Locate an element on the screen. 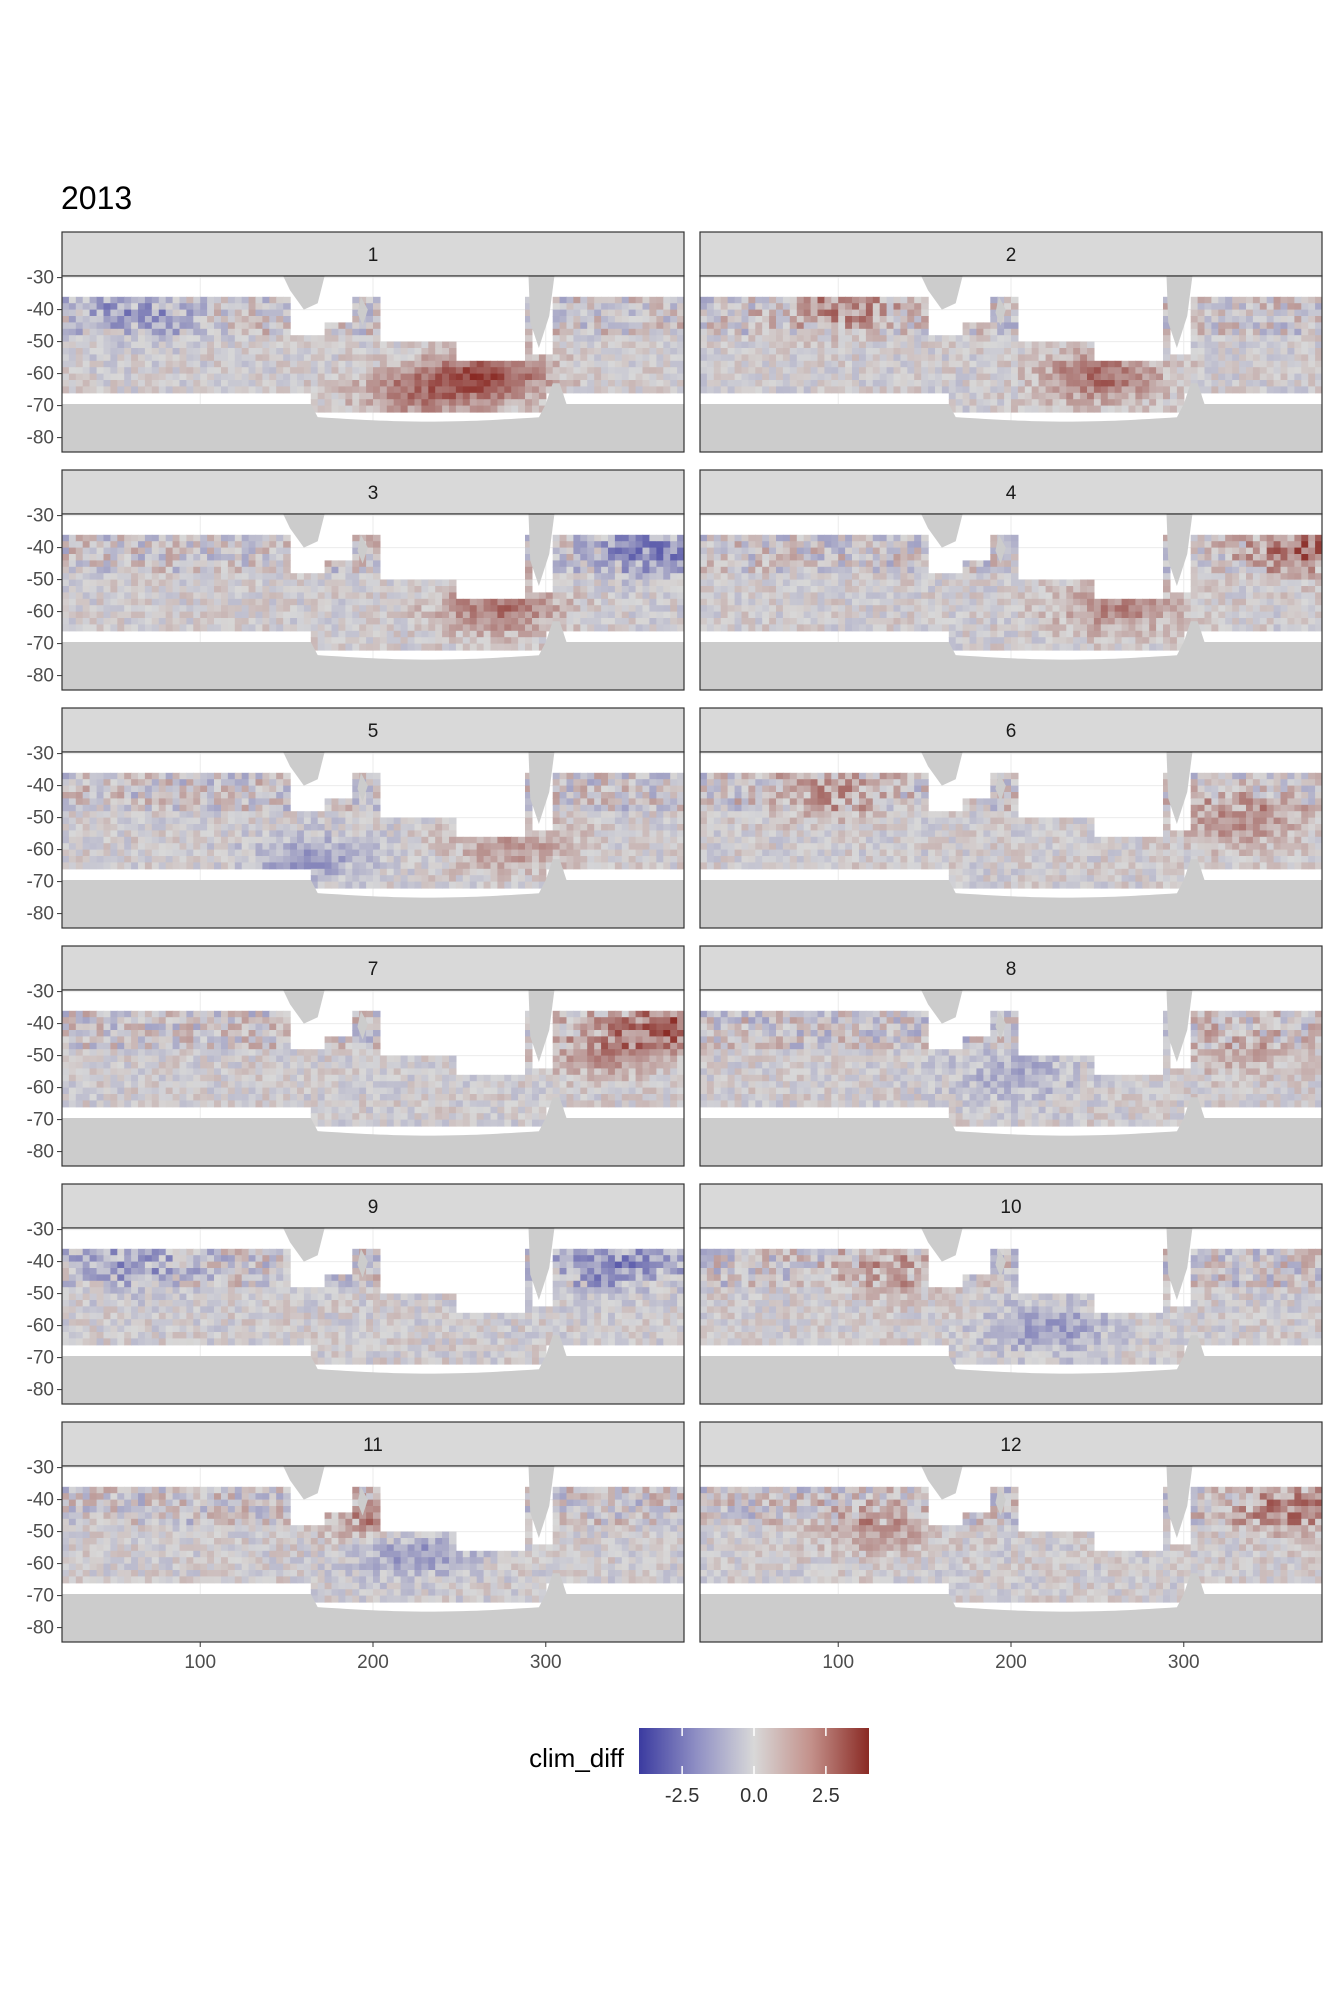  facet-label: 5 is located at coordinates (373, 731).